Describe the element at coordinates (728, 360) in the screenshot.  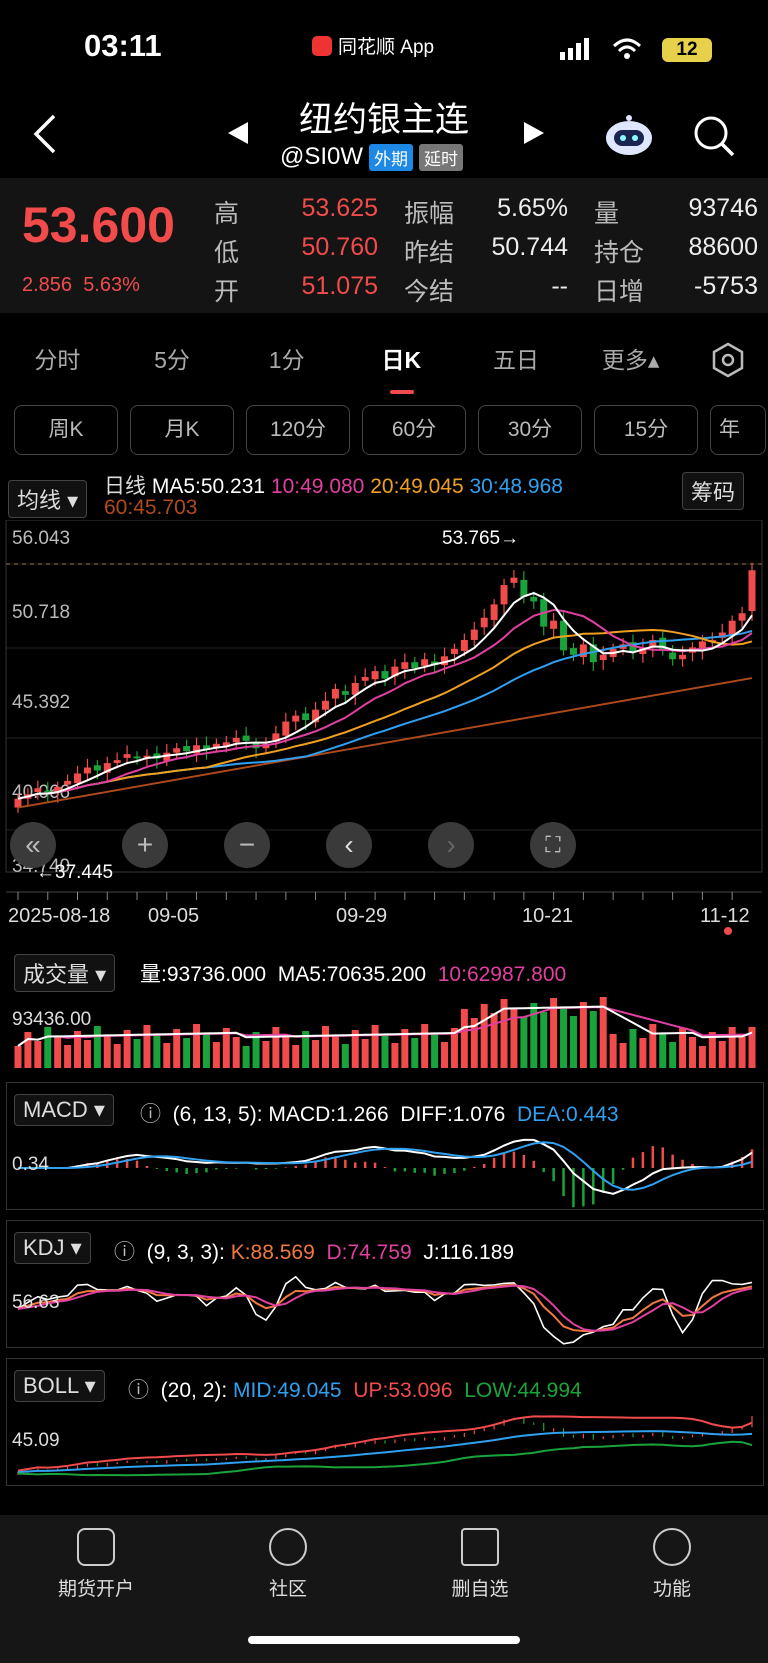
I see `chart-settings-icon` at that location.